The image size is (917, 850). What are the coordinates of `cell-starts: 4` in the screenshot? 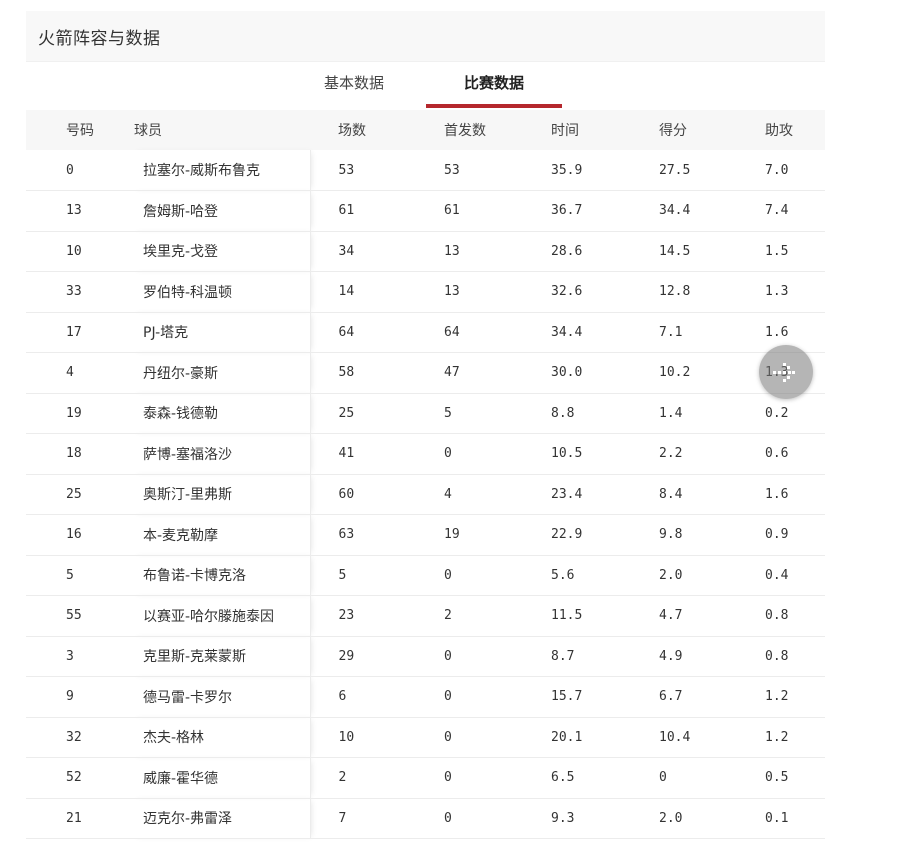 It's located at (448, 494).